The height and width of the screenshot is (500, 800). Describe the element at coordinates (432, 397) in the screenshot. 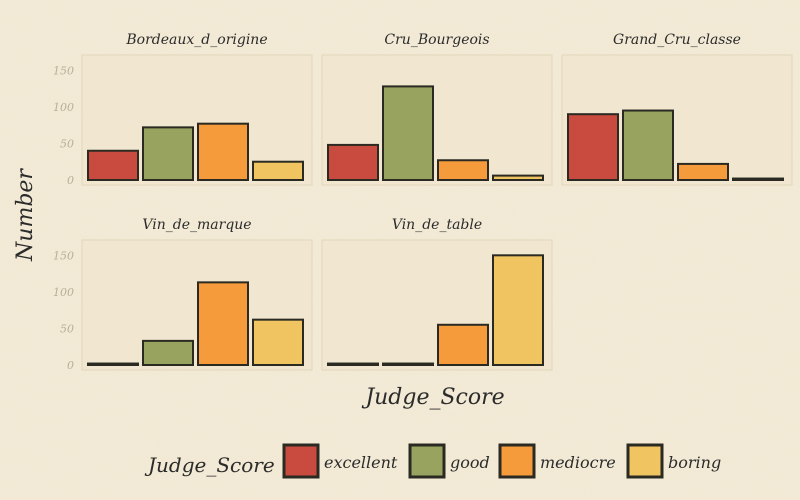

I see `x-axis-title: Judge_Score` at that location.